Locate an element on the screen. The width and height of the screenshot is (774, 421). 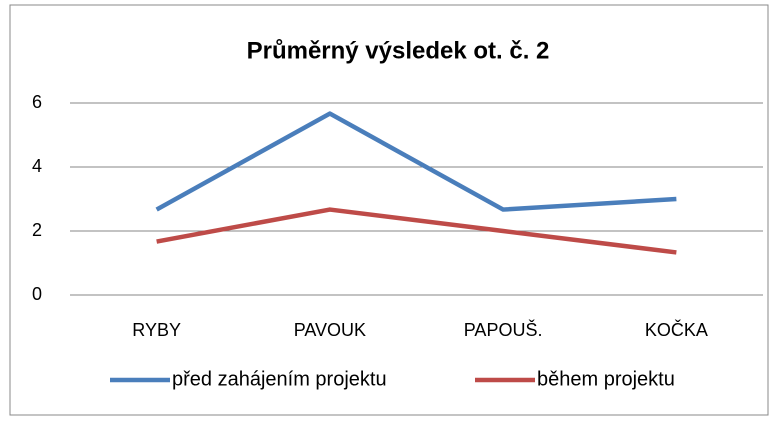
y-tick-label: 2 is located at coordinates (37, 230).